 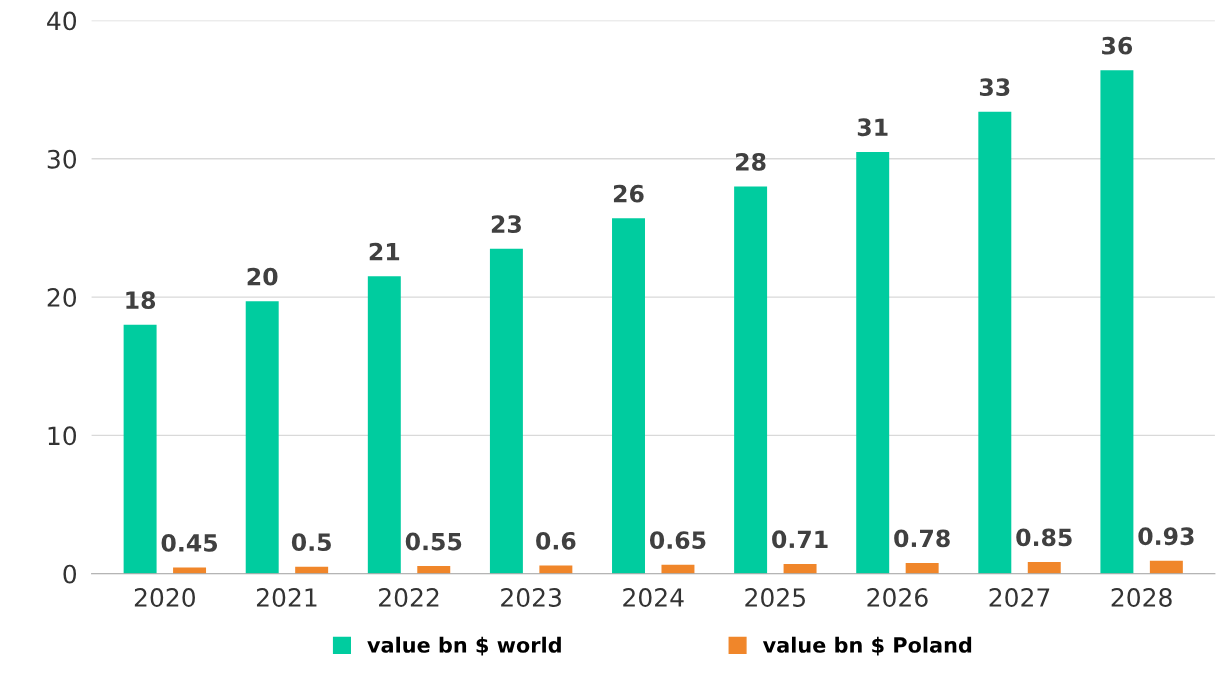 I want to click on data-label: 20, so click(x=262, y=276).